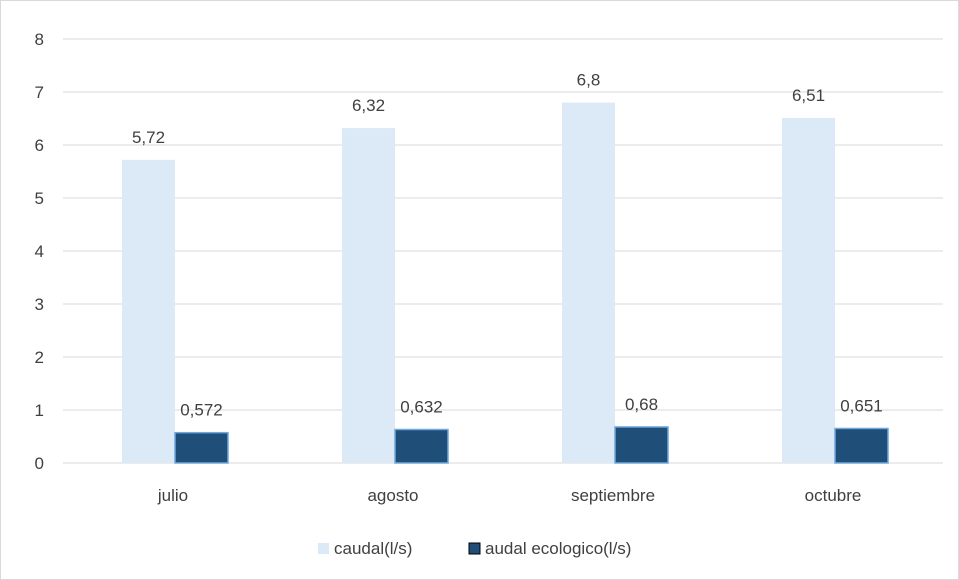  What do you see at coordinates (39, 92) in the screenshot?
I see `y-tick-label: 7` at bounding box center [39, 92].